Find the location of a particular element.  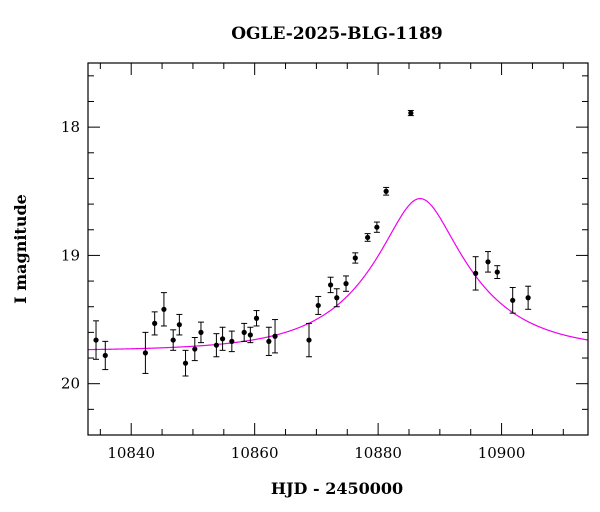

chart-title: OGLE-2025-BLG-1189 is located at coordinates (337, 34).